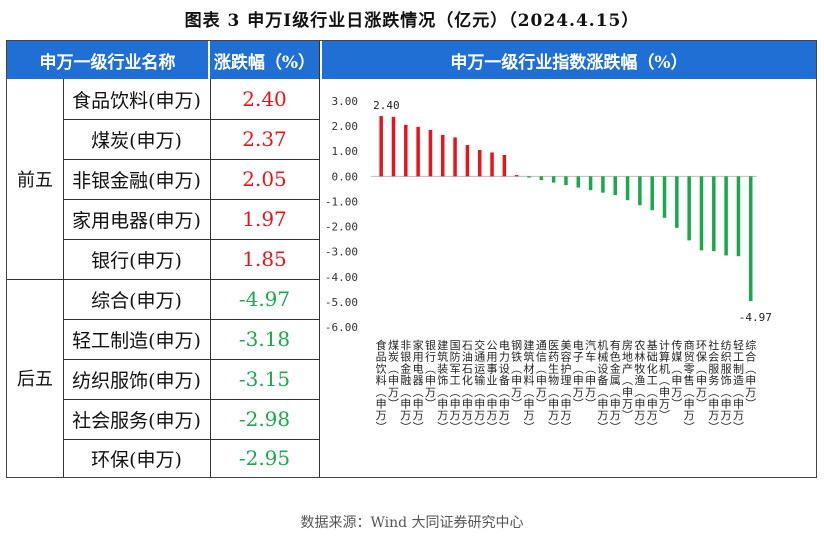 This screenshot has width=824, height=537. What do you see at coordinates (529, 386) in the screenshot?
I see `category-label: 建筑材料︵申万︶` at bounding box center [529, 386].